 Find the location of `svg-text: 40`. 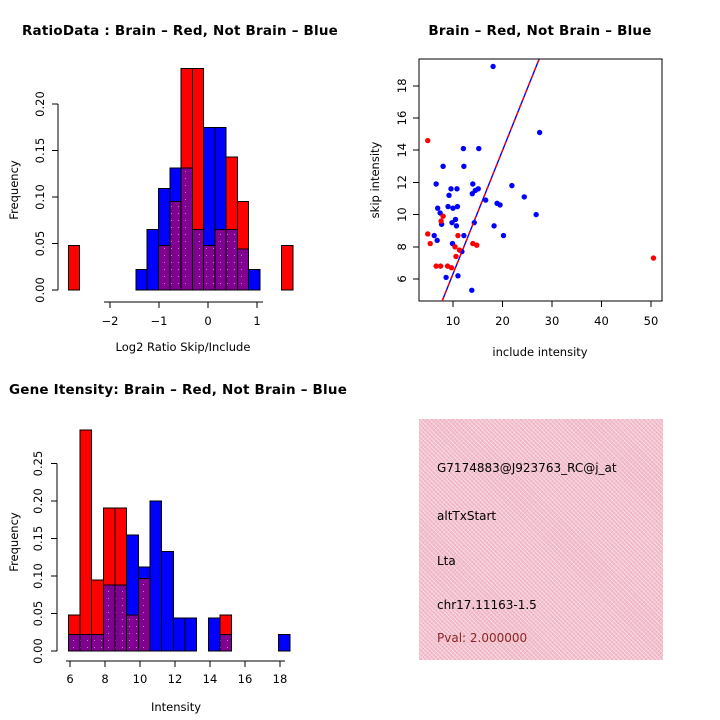

svg-text: 40 is located at coordinates (601, 321).